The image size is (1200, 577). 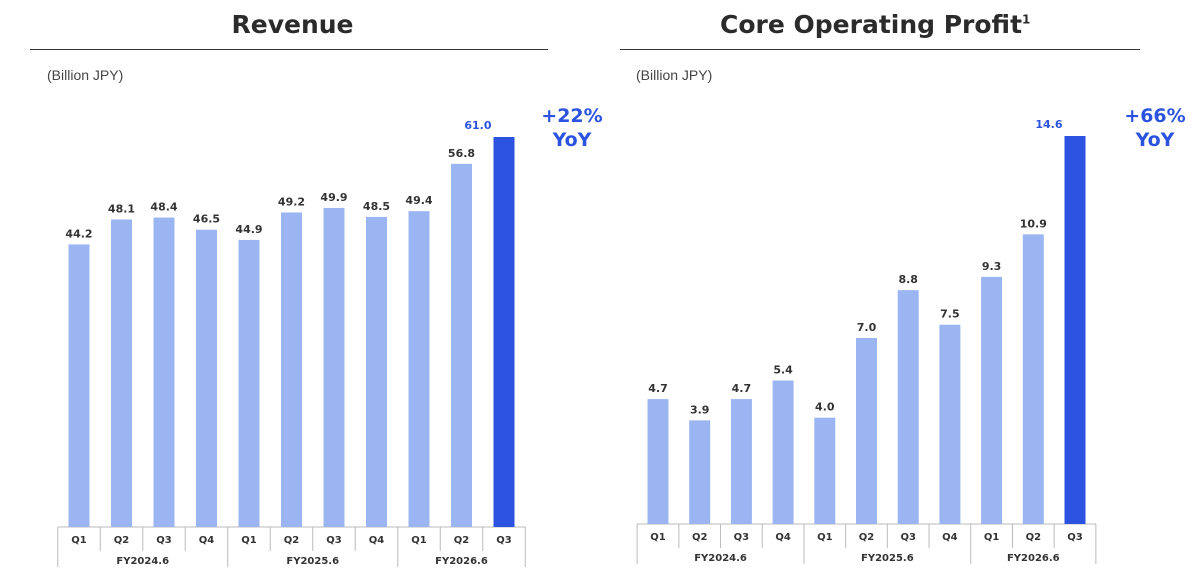 What do you see at coordinates (78, 233) in the screenshot?
I see `revenue-value-label-1: 44.2` at bounding box center [78, 233].